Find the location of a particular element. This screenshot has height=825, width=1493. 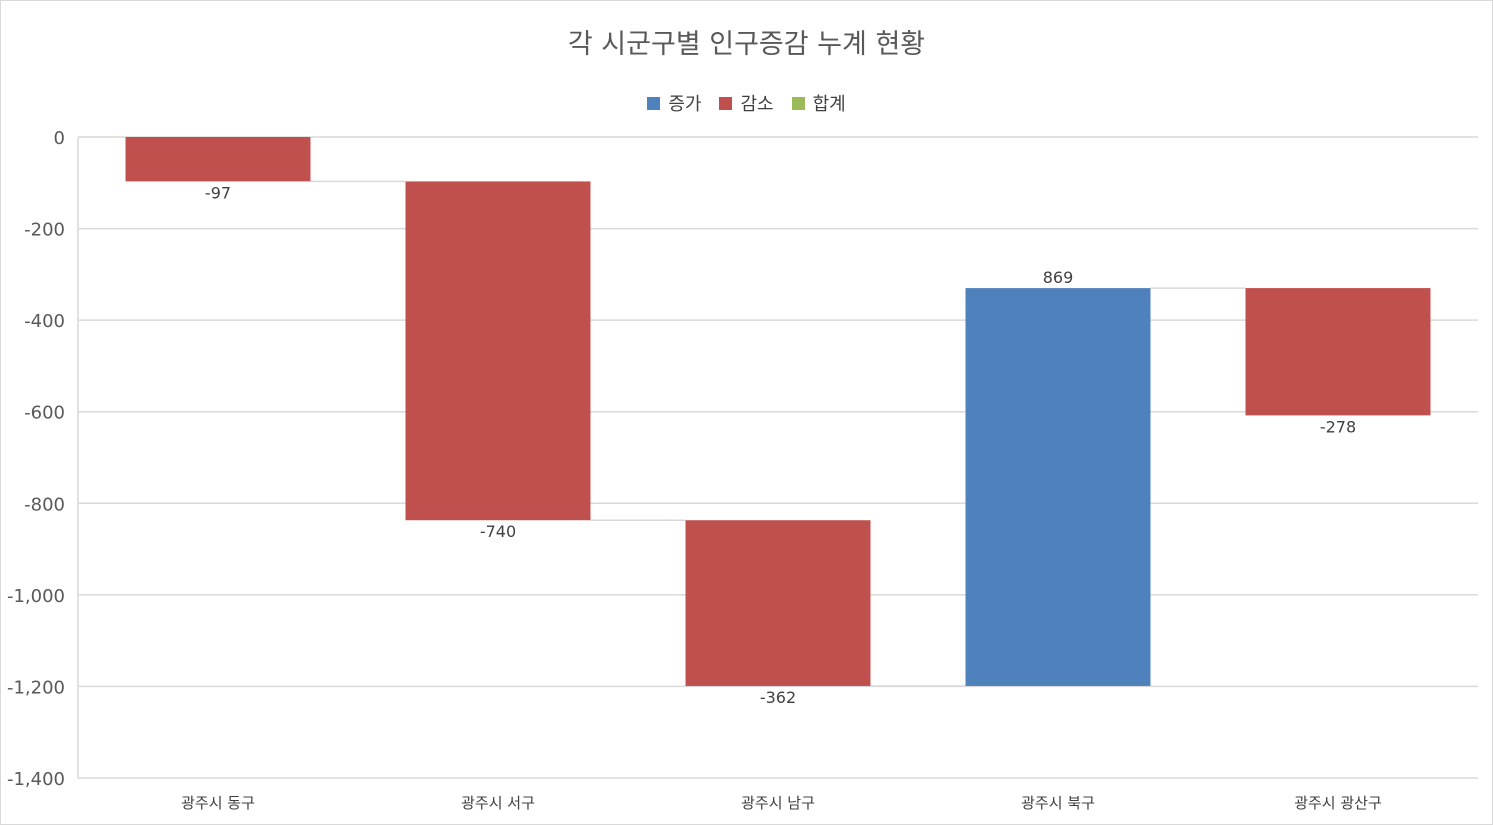

legend: 증가 감소 합계 is located at coordinates (746, 103).